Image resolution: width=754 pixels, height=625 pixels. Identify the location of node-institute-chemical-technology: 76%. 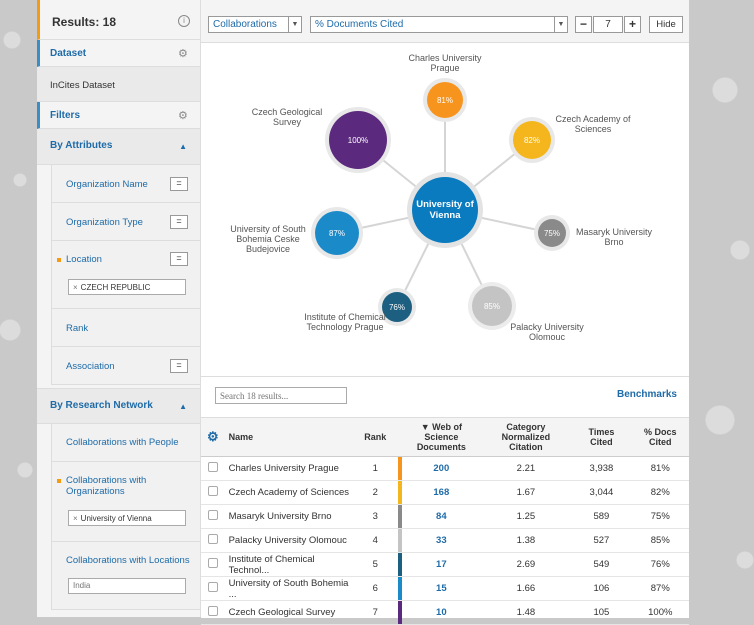
(397, 307).